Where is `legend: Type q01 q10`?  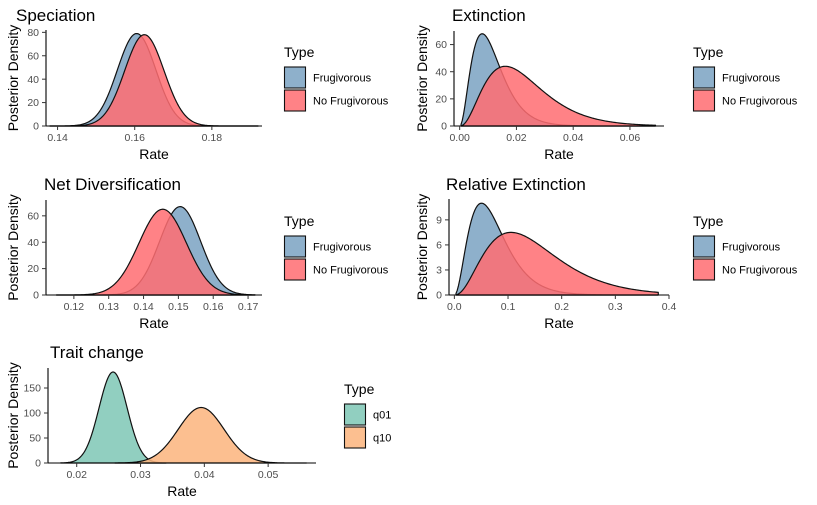
legend: Type q01 q10 is located at coordinates (367, 415).